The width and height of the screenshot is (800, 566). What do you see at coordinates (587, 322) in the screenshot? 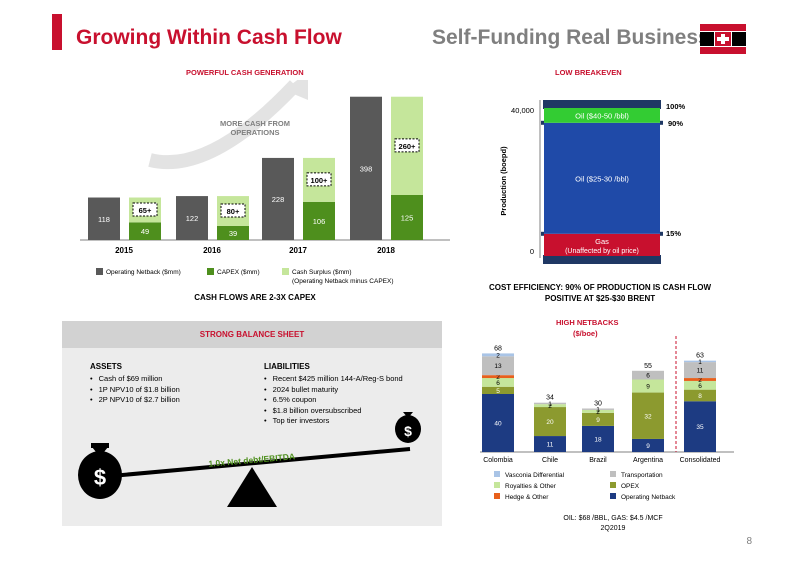
I see `netbacks-heading: HIGH NETBACKS` at bounding box center [587, 322].